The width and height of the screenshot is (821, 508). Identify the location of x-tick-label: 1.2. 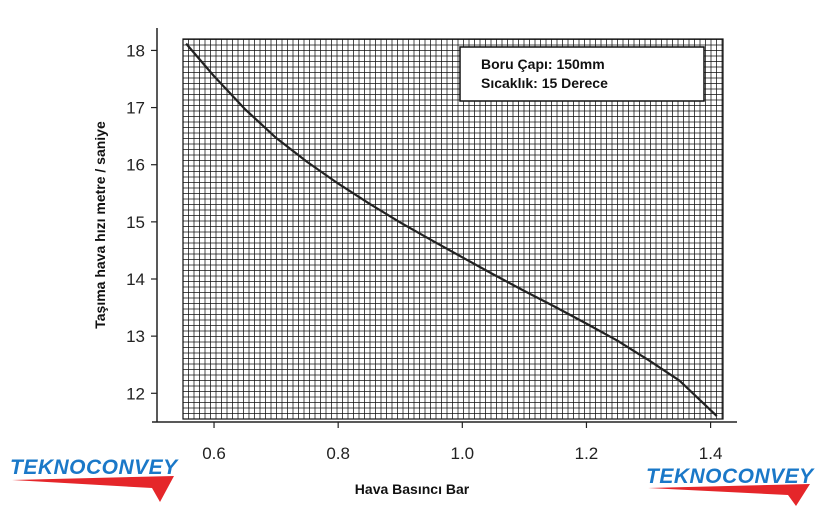
(587, 453).